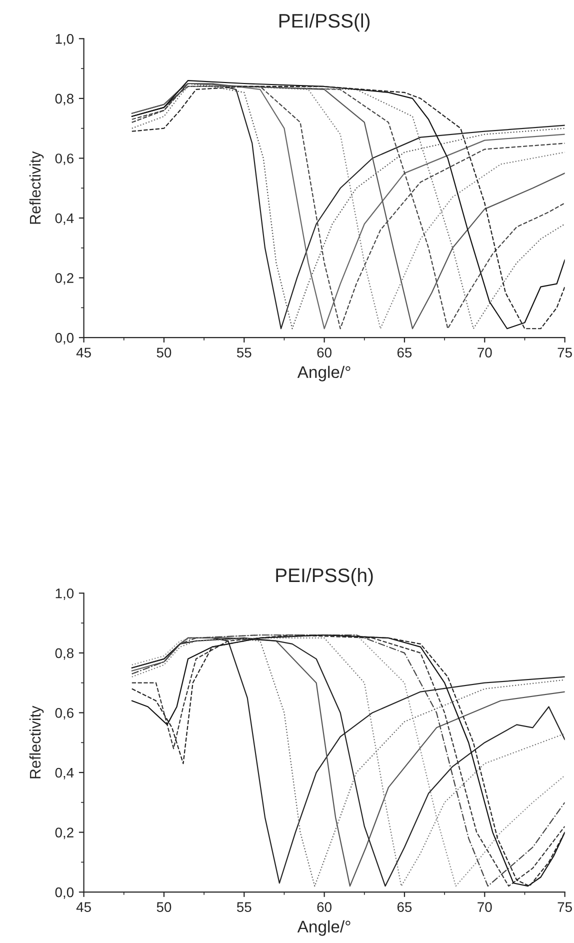 This screenshot has height=943, width=574. I want to click on chart-title: PEI/PSS(l), so click(324, 22).